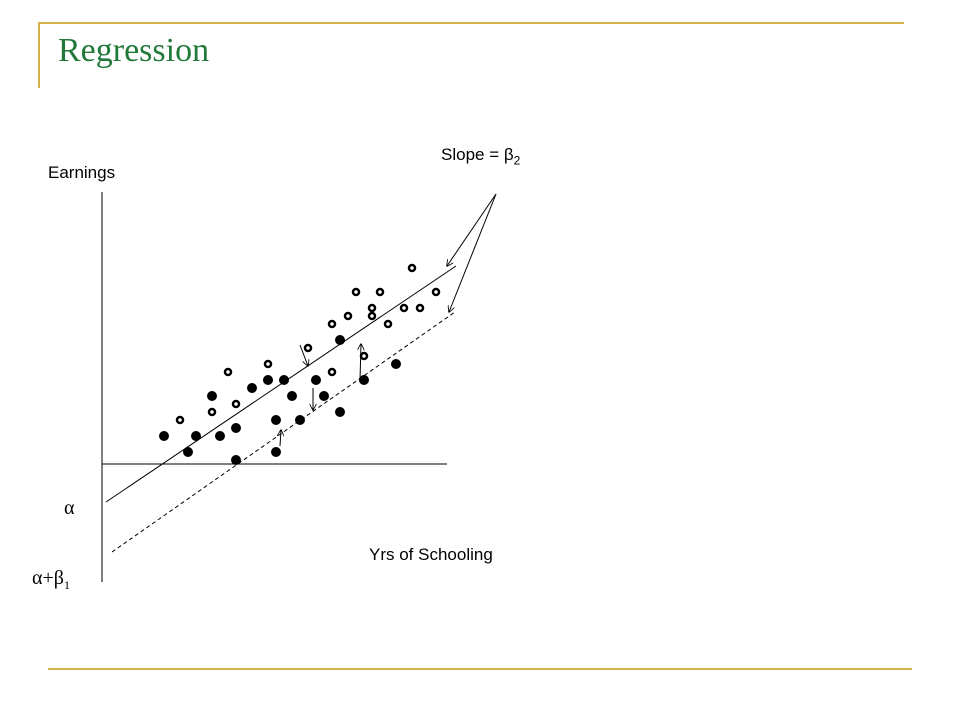 Image resolution: width=960 pixels, height=720 pixels. What do you see at coordinates (480, 669) in the screenshot?
I see `bottom-rule` at bounding box center [480, 669].